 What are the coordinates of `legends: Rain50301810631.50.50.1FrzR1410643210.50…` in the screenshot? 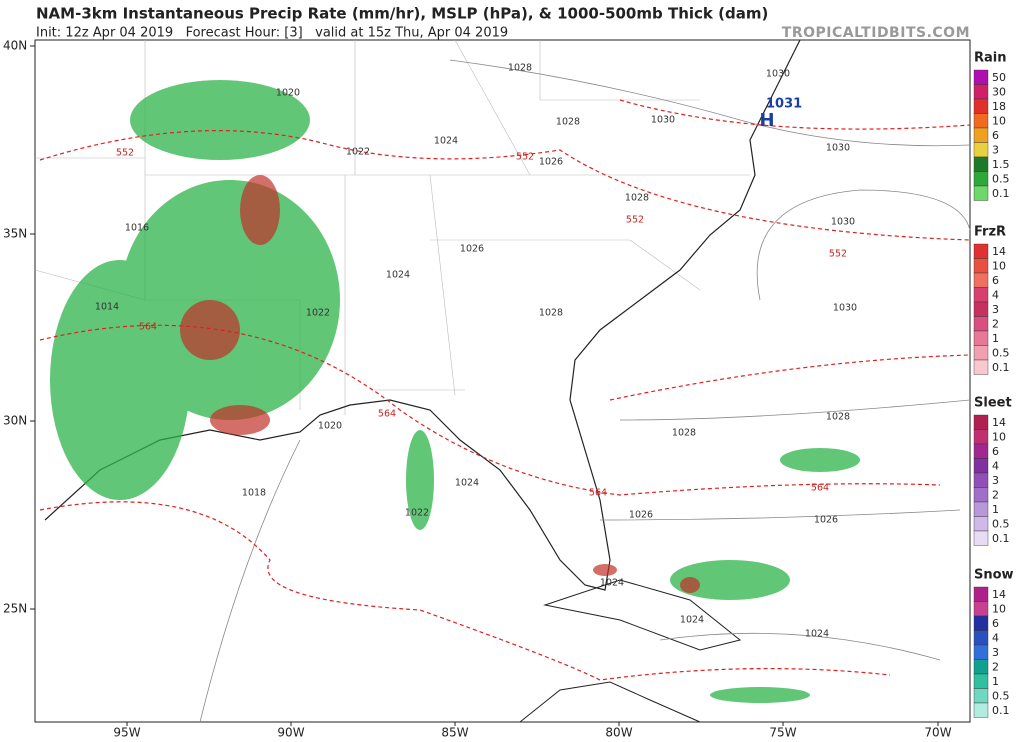 It's located at (993, 384).